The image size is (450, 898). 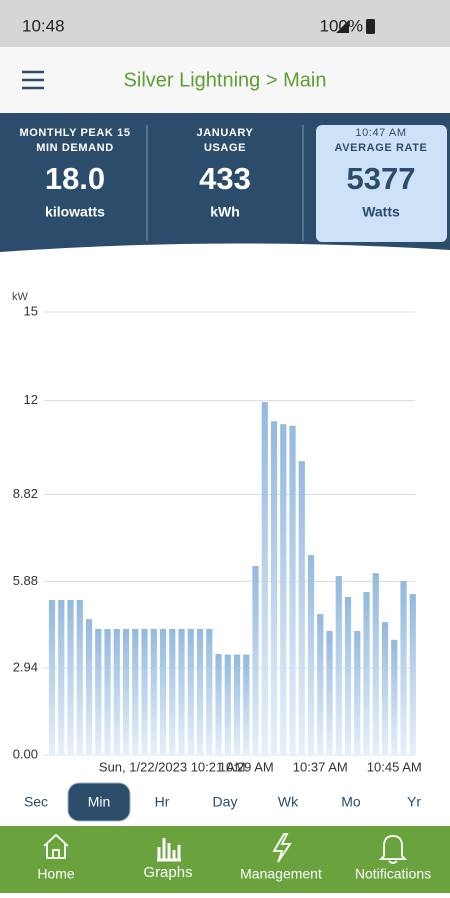 What do you see at coordinates (381, 148) in the screenshot?
I see `stat-label: AVERAGE RATE` at bounding box center [381, 148].